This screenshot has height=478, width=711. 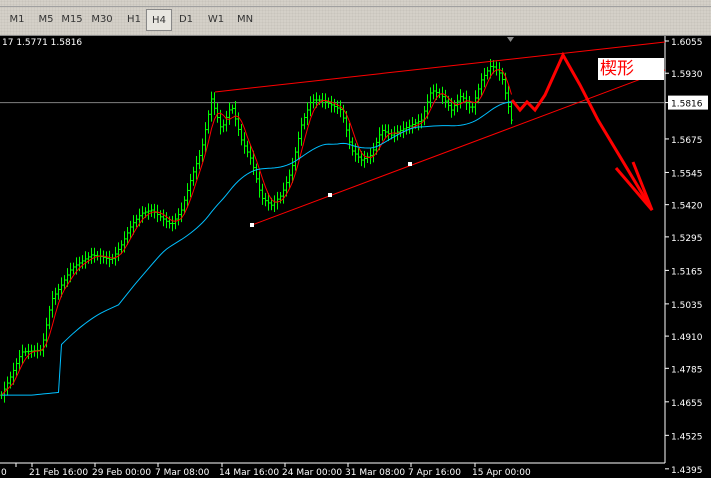 I want to click on timeframe-m30: M30, so click(x=102, y=19).